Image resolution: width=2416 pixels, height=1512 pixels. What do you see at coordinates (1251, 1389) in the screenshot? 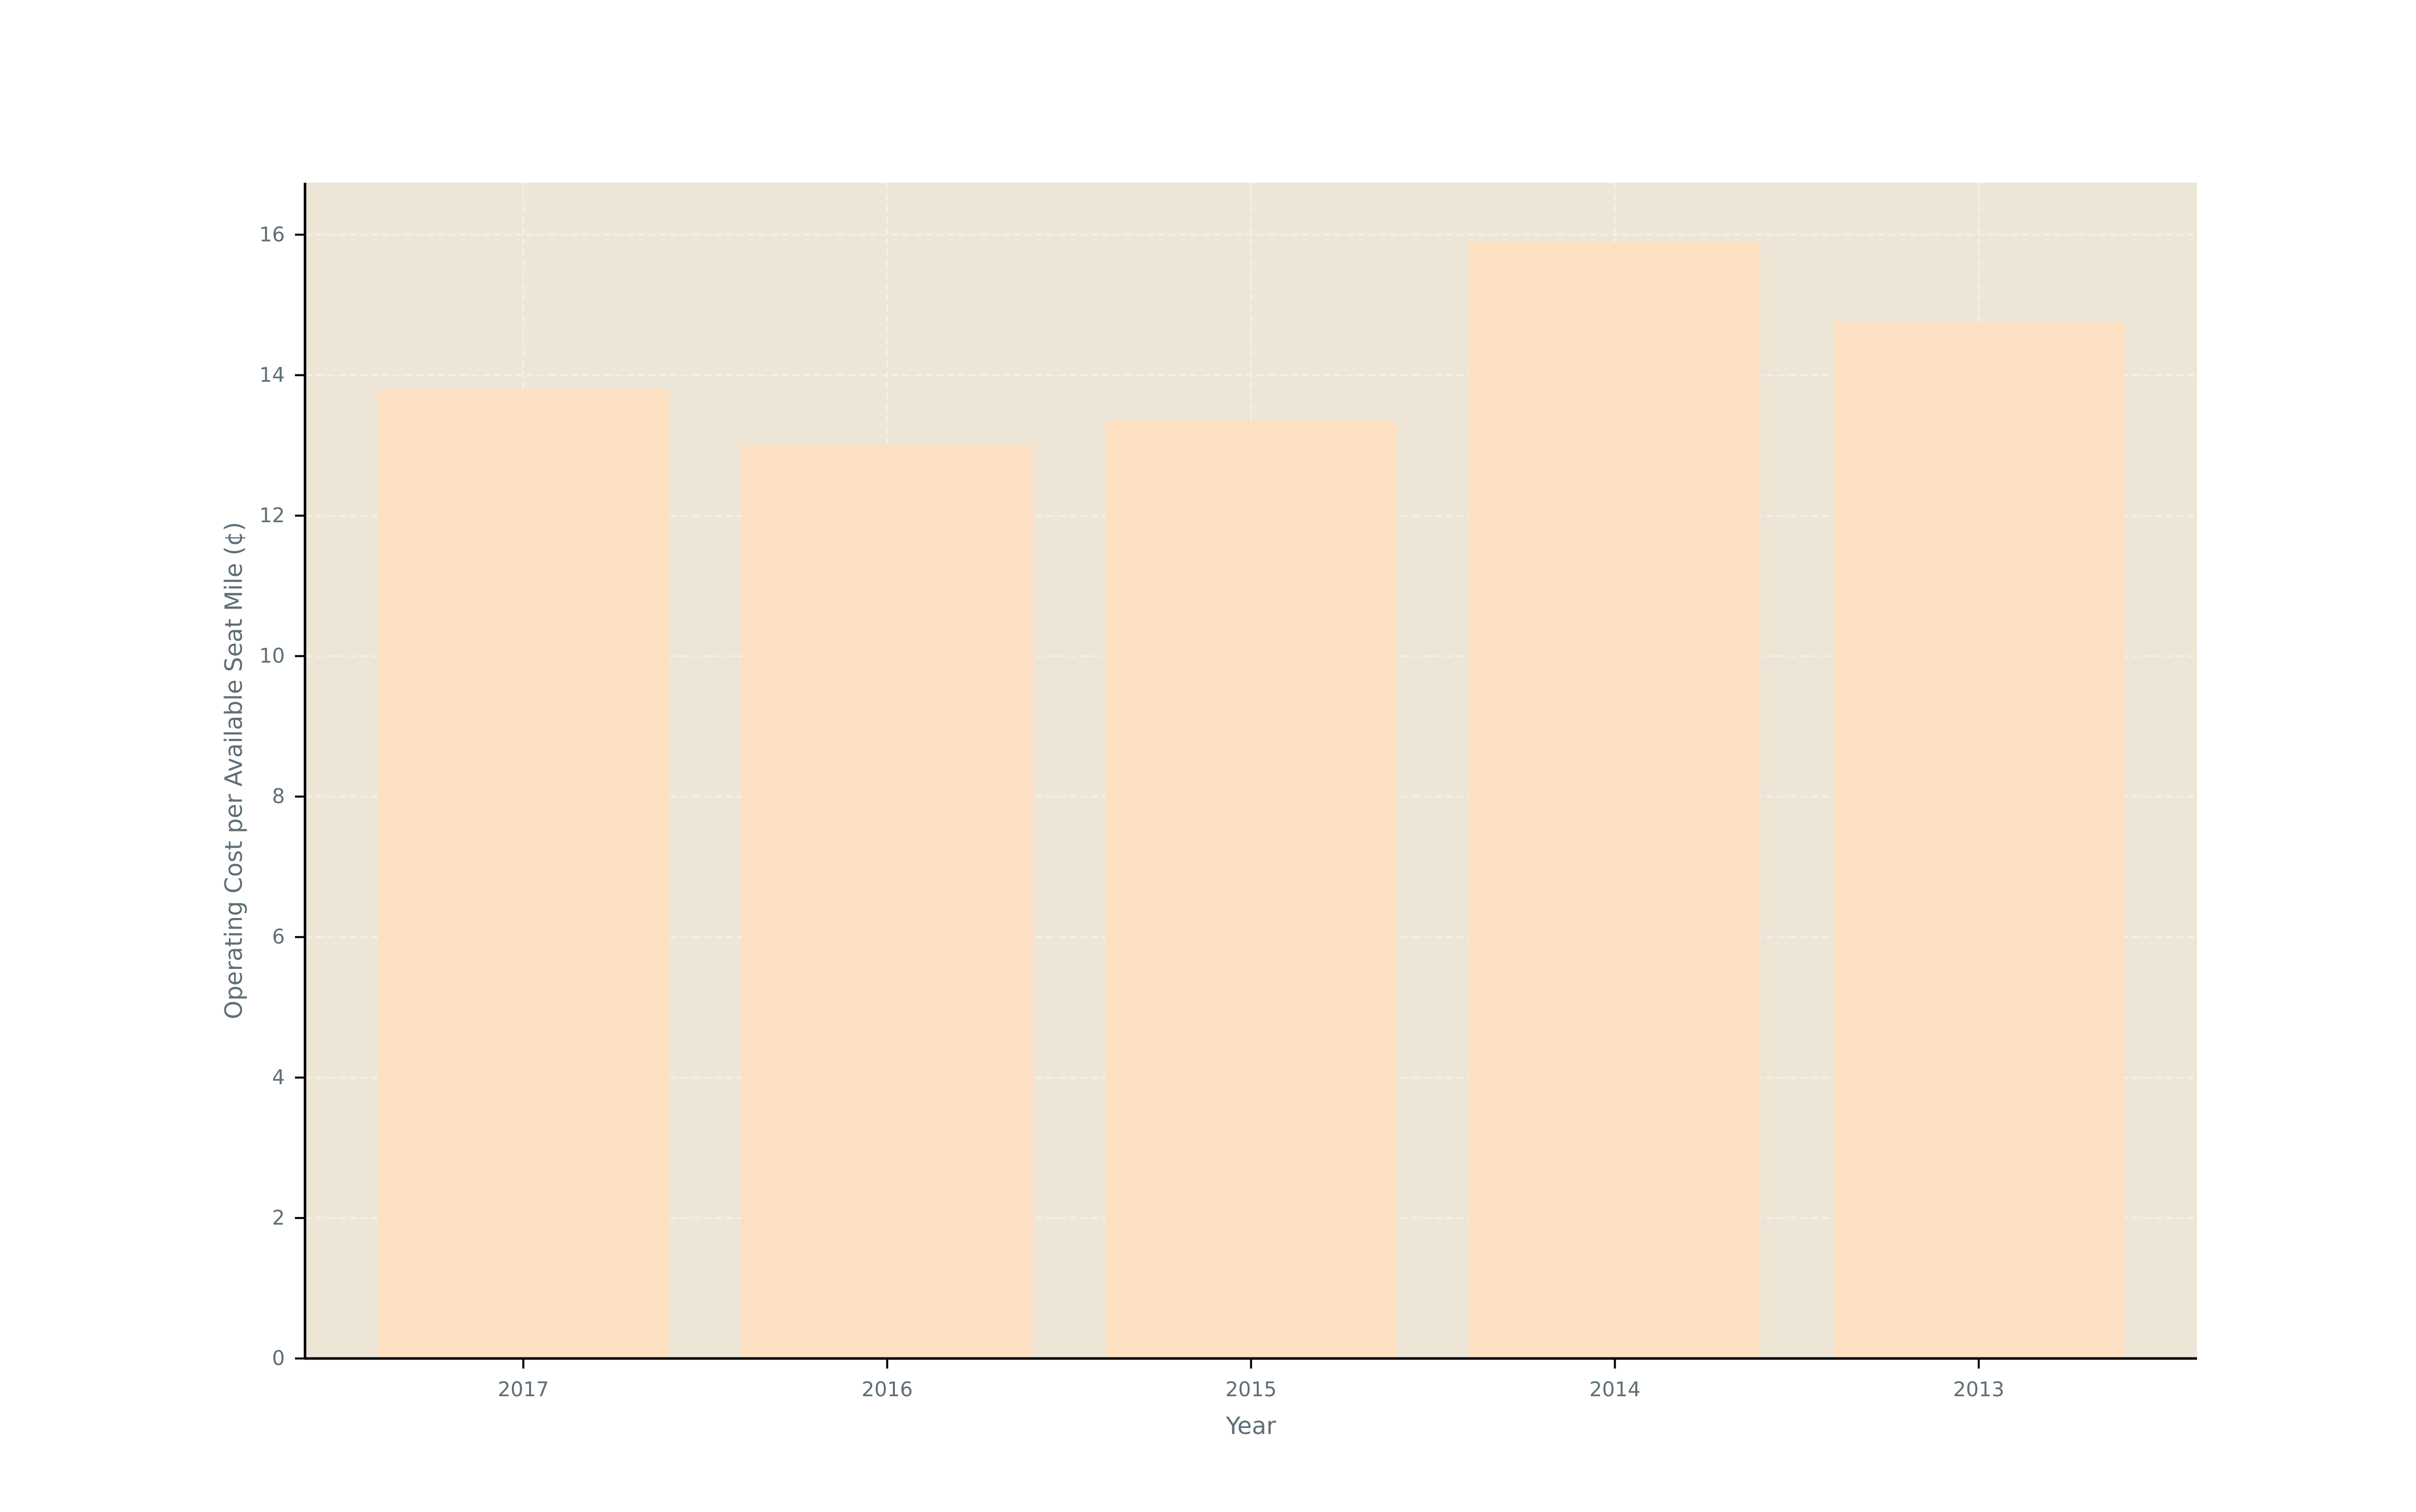
I see `x-tick-label: 2015` at bounding box center [1251, 1389].